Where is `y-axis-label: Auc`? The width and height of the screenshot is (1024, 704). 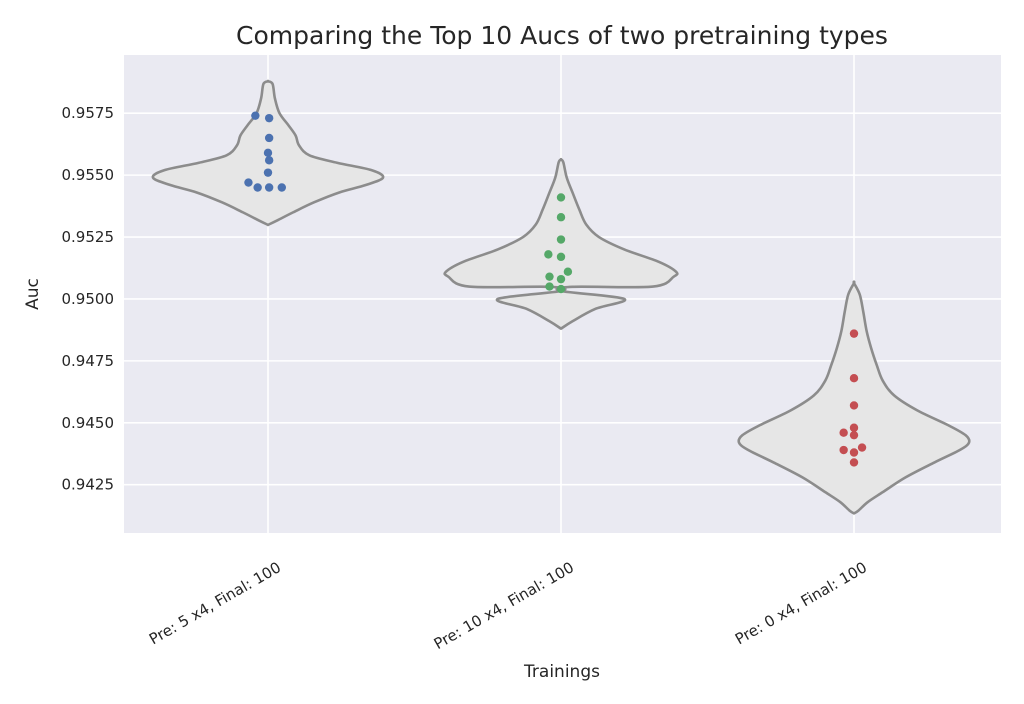 y-axis-label: Auc is located at coordinates (33, 294).